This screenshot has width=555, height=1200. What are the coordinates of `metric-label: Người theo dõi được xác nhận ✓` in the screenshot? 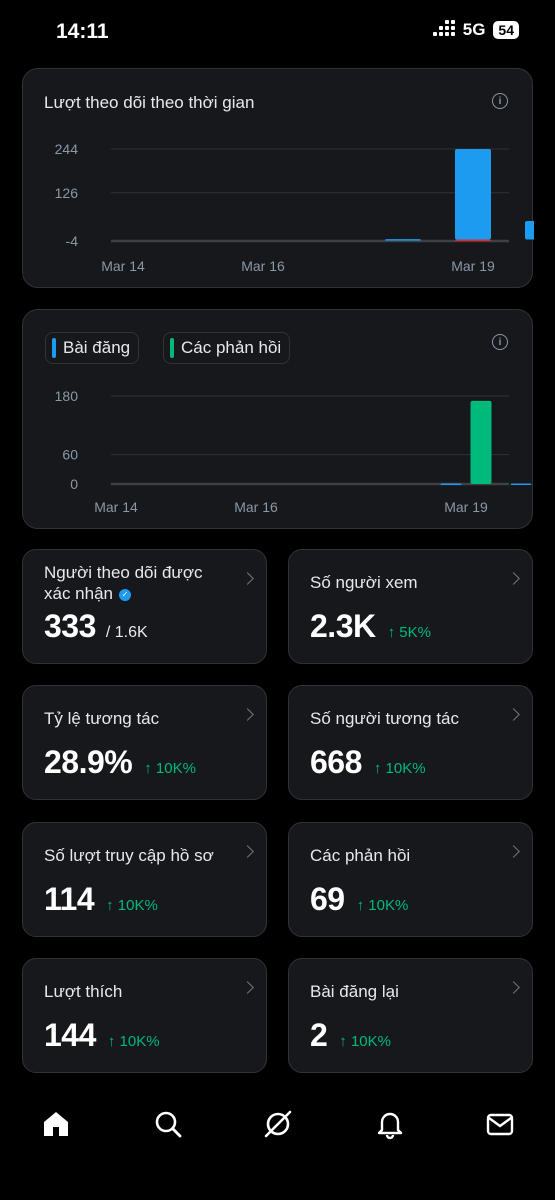 It's located at (138, 583).